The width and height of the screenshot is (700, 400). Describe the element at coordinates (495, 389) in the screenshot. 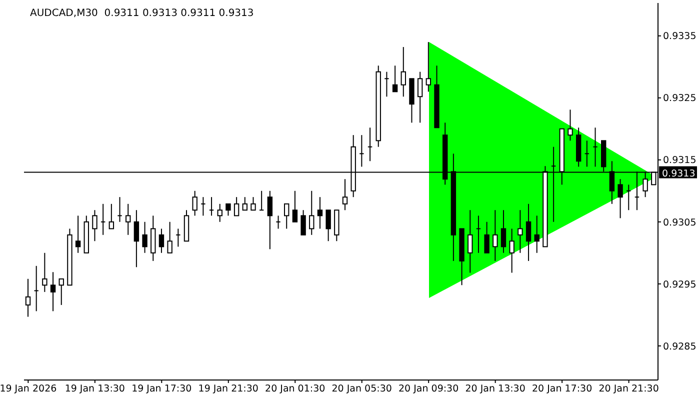

I see `x-tick-label: 20 Jan 13:30` at that location.